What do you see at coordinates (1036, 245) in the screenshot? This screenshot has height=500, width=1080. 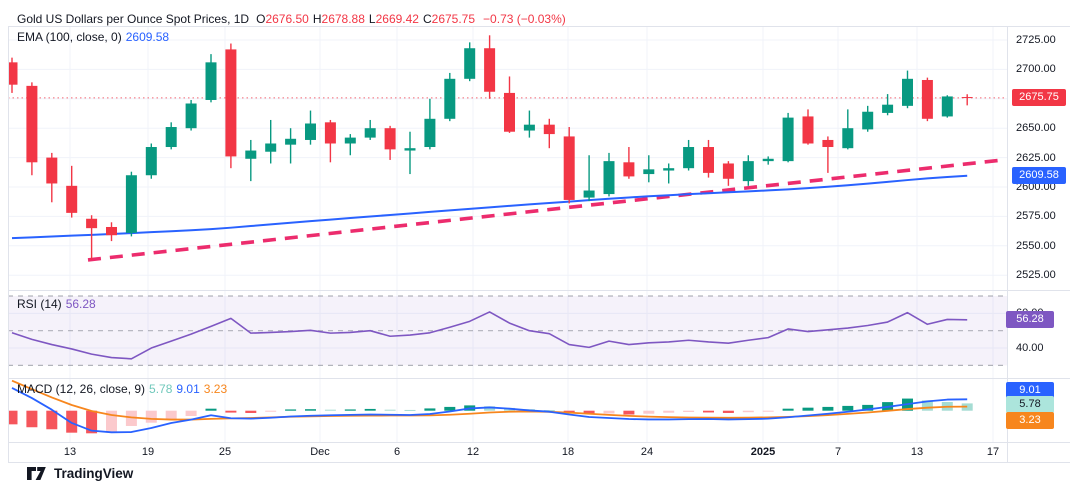 I see `price-axis-label: 2550.00` at bounding box center [1036, 245].